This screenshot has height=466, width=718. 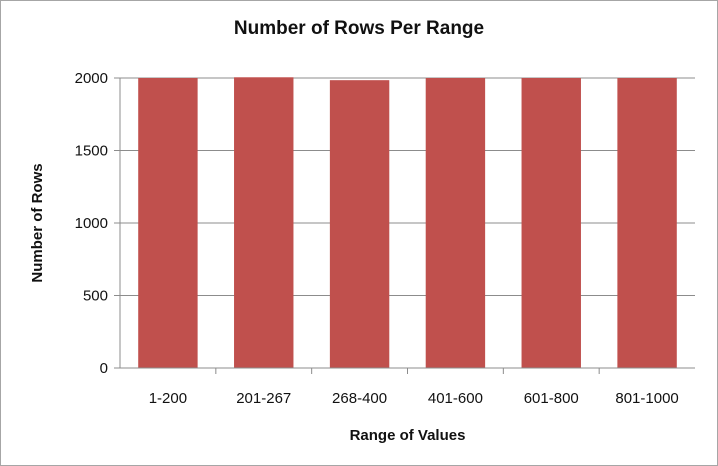 I want to click on x-tick-label: 268-400, so click(x=359, y=398).